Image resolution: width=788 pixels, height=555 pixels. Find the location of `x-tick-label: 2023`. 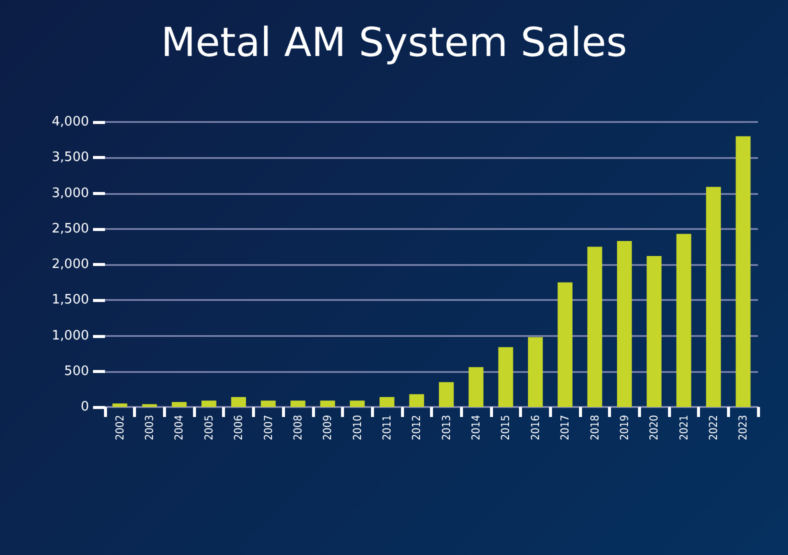

x-tick-label: 2023 is located at coordinates (743, 427).